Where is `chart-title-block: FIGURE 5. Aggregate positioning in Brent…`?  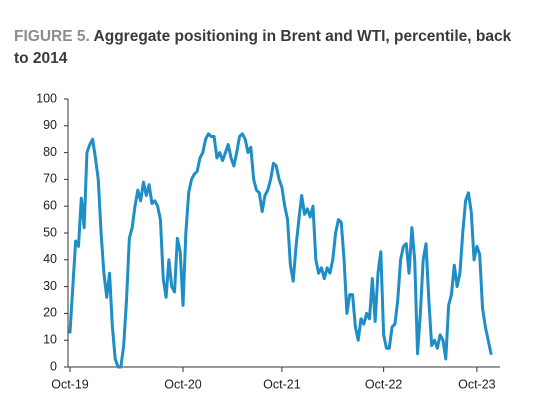 chart-title-block: FIGURE 5. Aggregate positioning in Brent… is located at coordinates (269, 48).